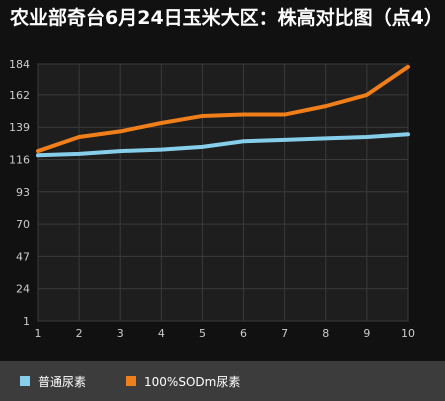 The image size is (445, 401). Describe the element at coordinates (408, 333) in the screenshot. I see `x-tick-label: 10` at that location.